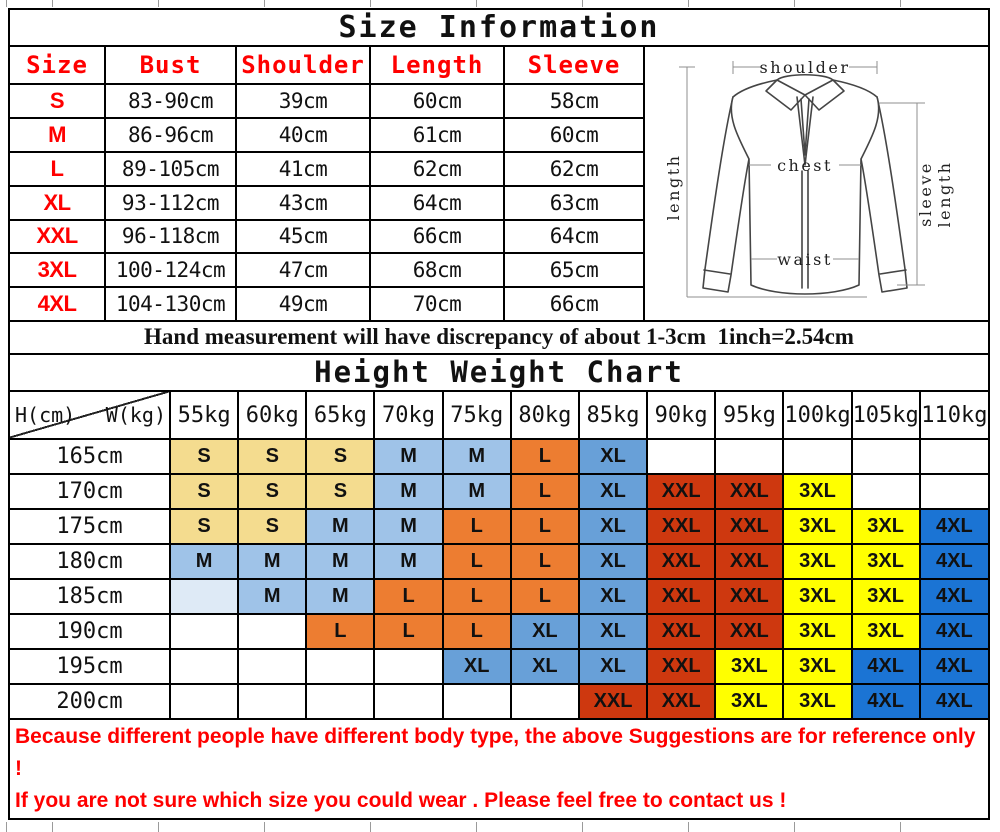 Image resolution: width=1000 pixels, height=832 pixels. What do you see at coordinates (326, 134) in the screenshot?
I see `size-table-row: M 86-96cm 40cm 61cm 60cm` at bounding box center [326, 134].